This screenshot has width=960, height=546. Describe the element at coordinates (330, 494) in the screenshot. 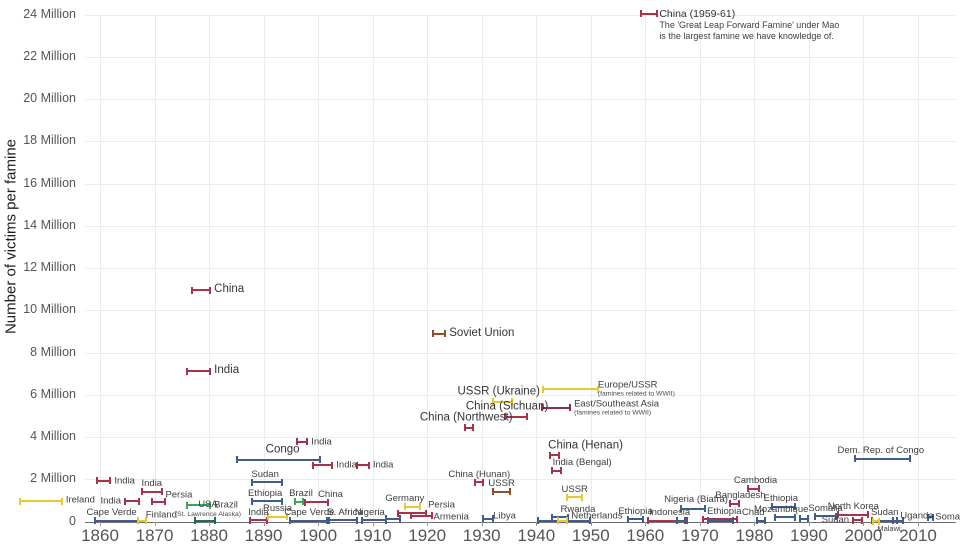

I see `famine-label: China` at that location.